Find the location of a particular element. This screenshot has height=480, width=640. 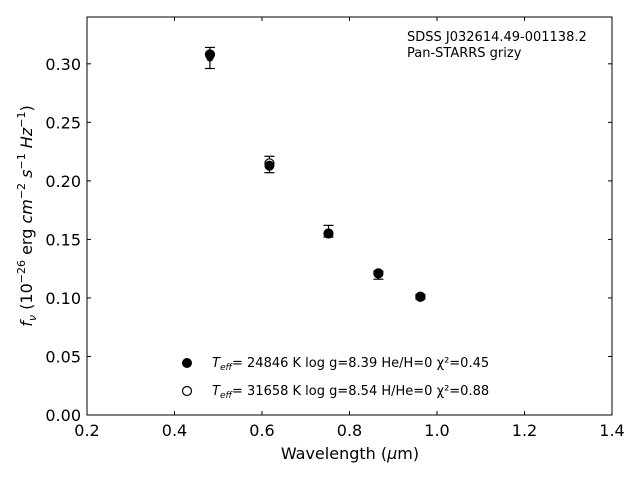

y-tick-label: 0.30 is located at coordinates (63, 64).